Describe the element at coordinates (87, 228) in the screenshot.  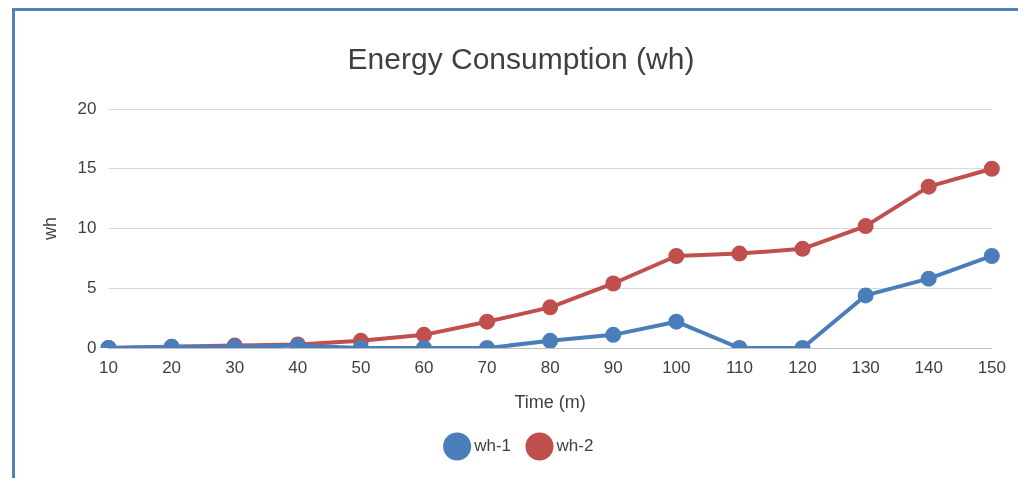
I see `y-tick-label: 10` at that location.